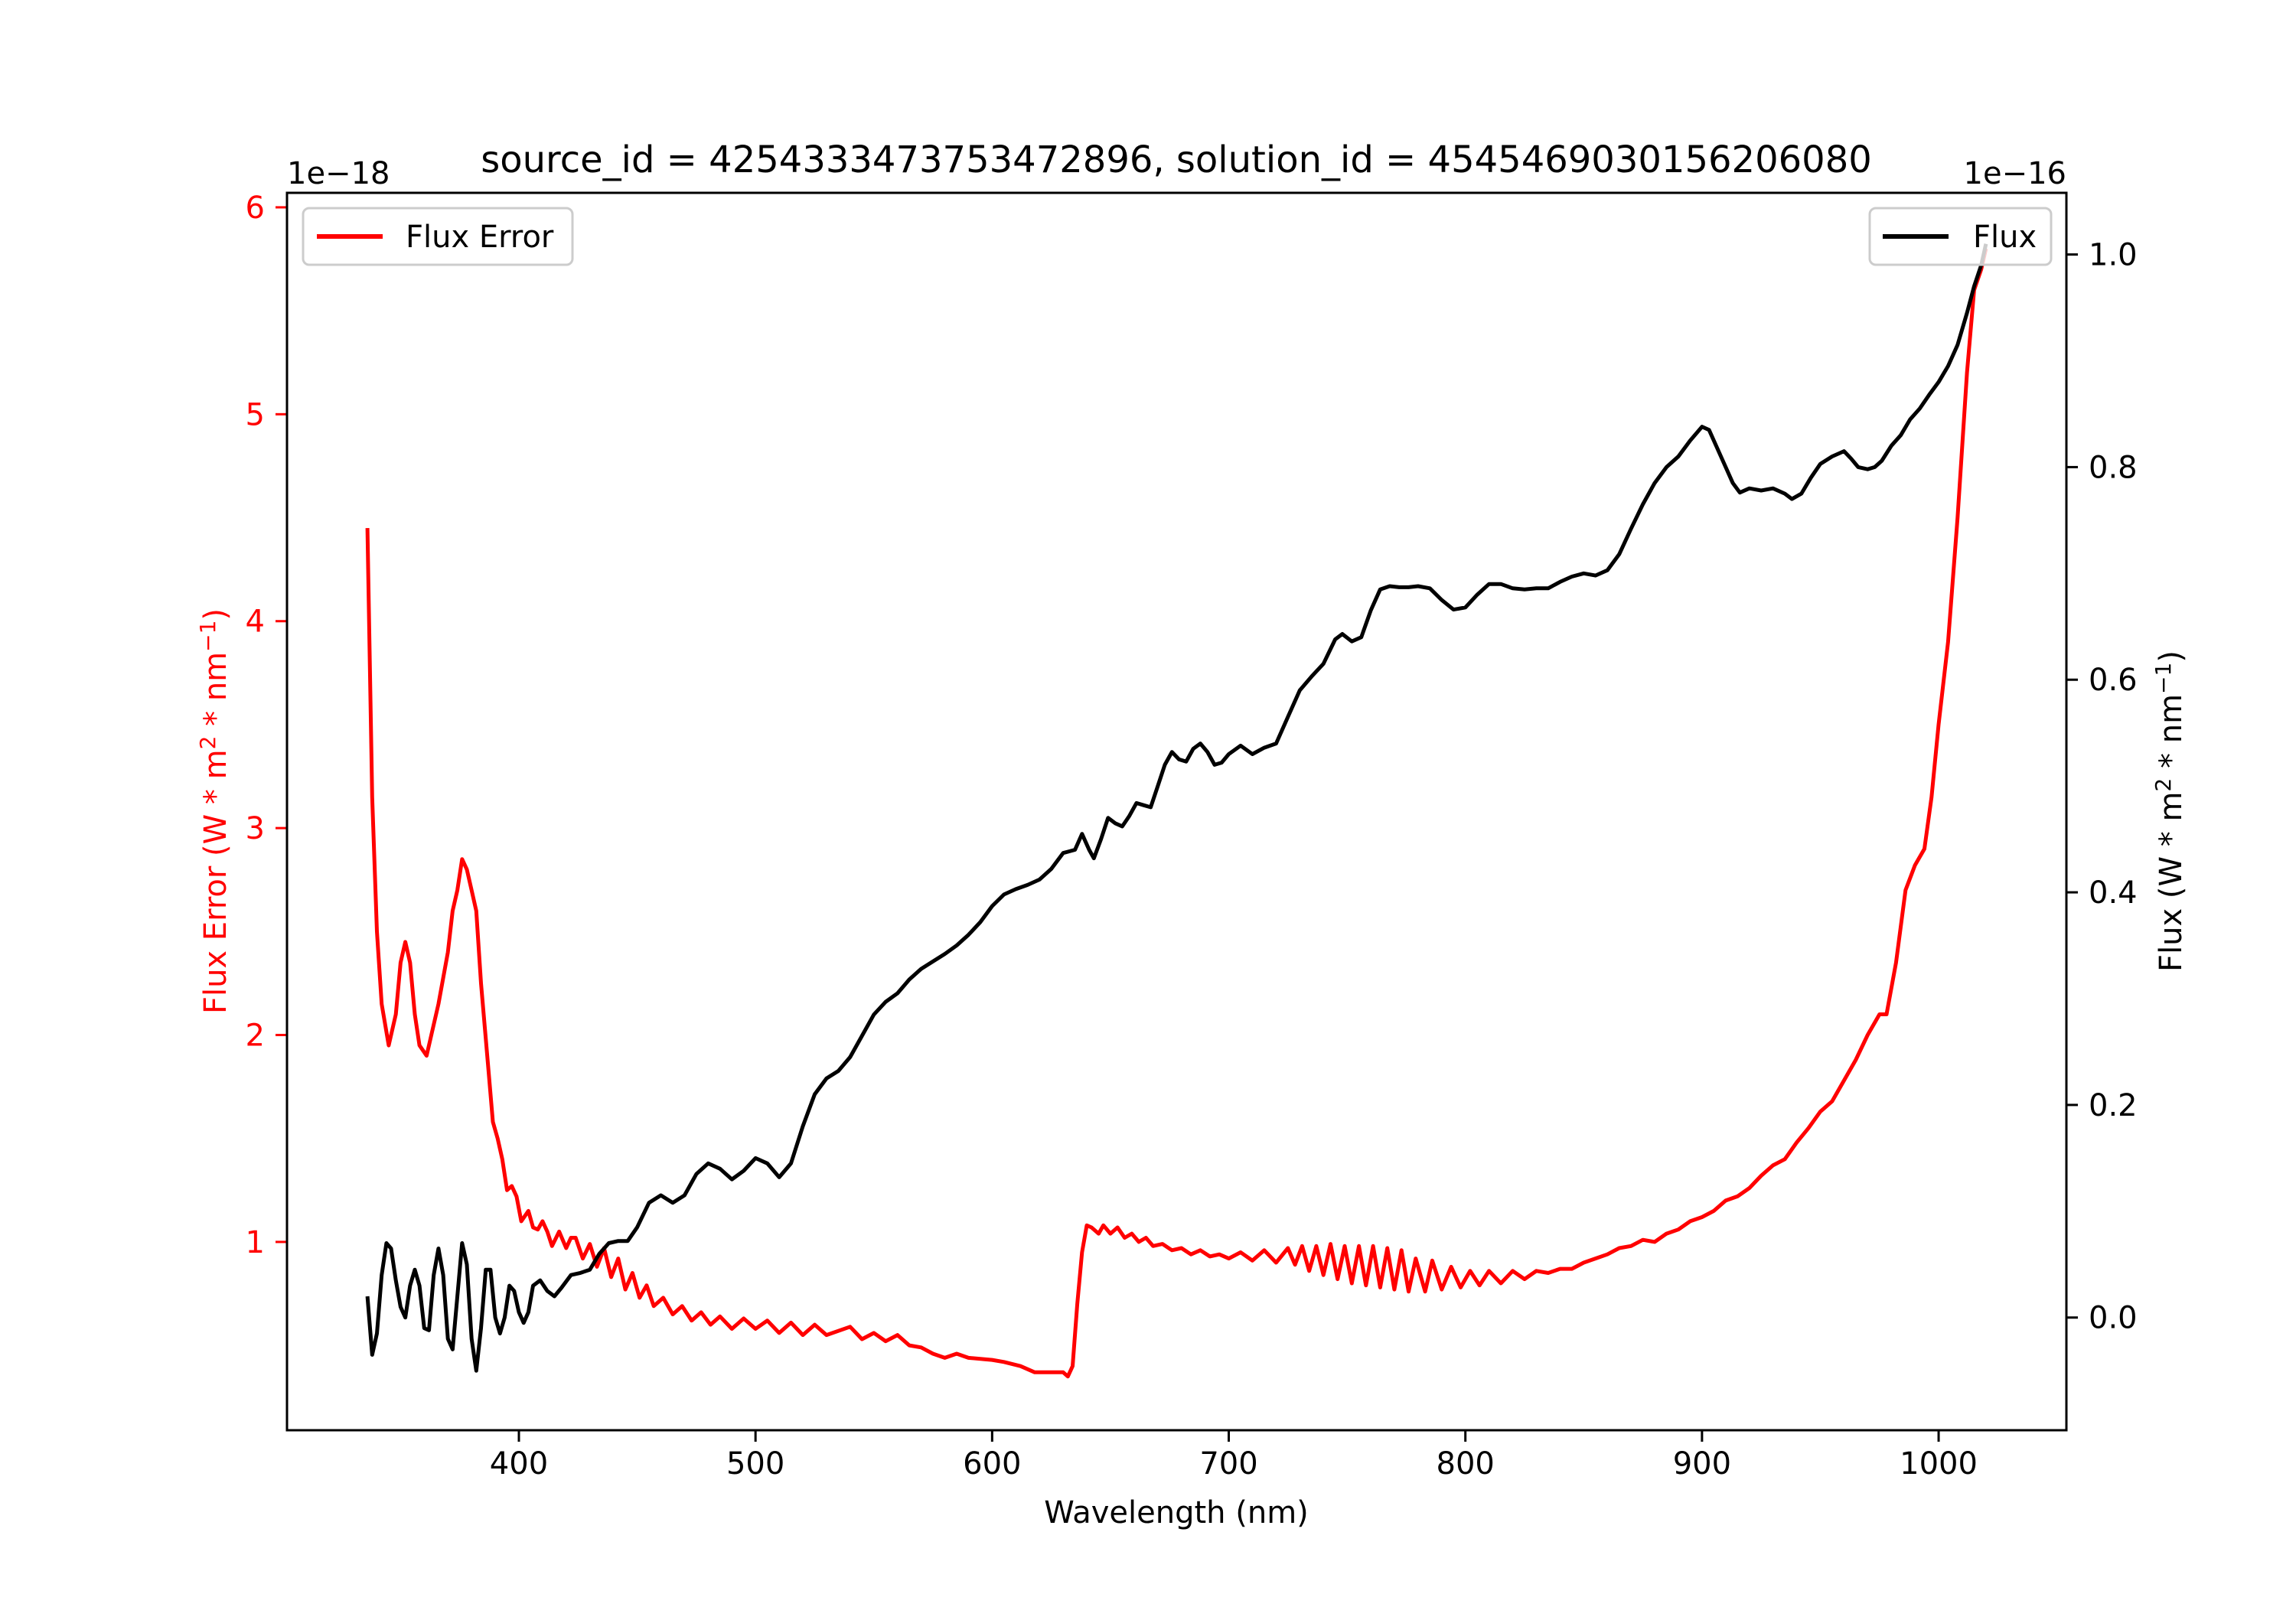  What do you see at coordinates (255, 828) in the screenshot?
I see `left-y-tick-label: 3` at bounding box center [255, 828].